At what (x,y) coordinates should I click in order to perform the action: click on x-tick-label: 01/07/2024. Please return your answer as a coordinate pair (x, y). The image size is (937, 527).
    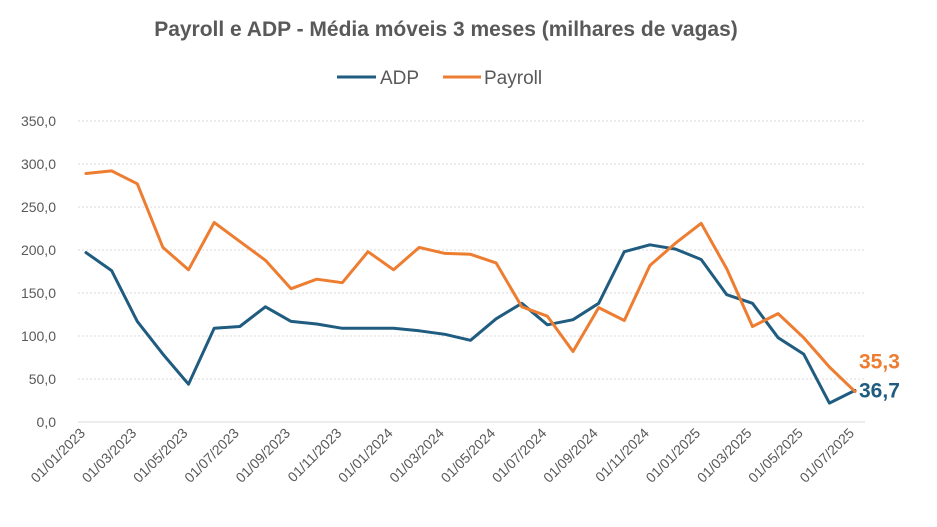
    Looking at the image, I should click on (519, 455).